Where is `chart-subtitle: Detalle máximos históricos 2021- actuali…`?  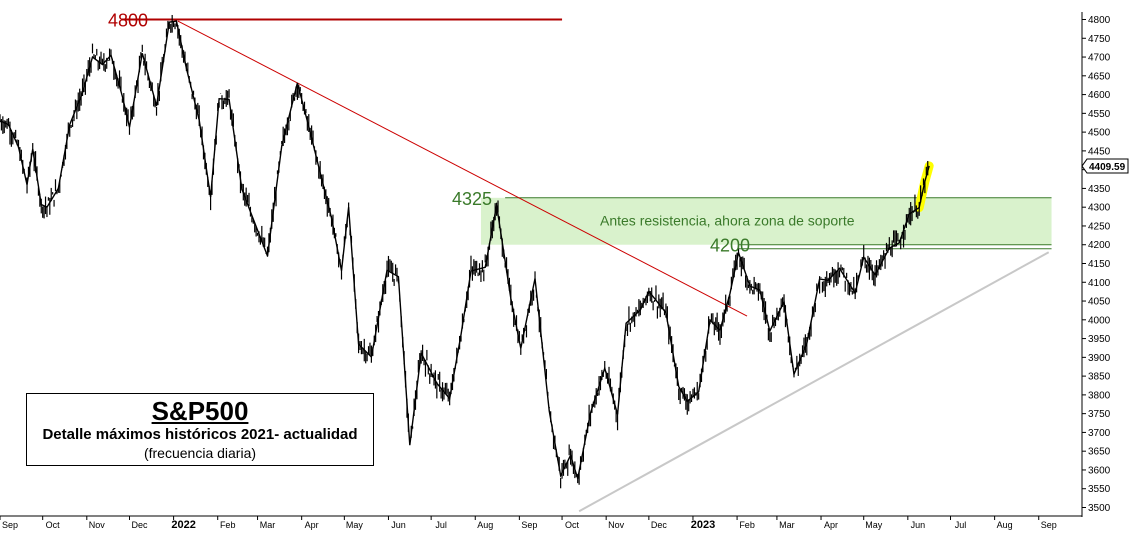
chart-subtitle: Detalle máximos históricos 2021- actuali… is located at coordinates (200, 434).